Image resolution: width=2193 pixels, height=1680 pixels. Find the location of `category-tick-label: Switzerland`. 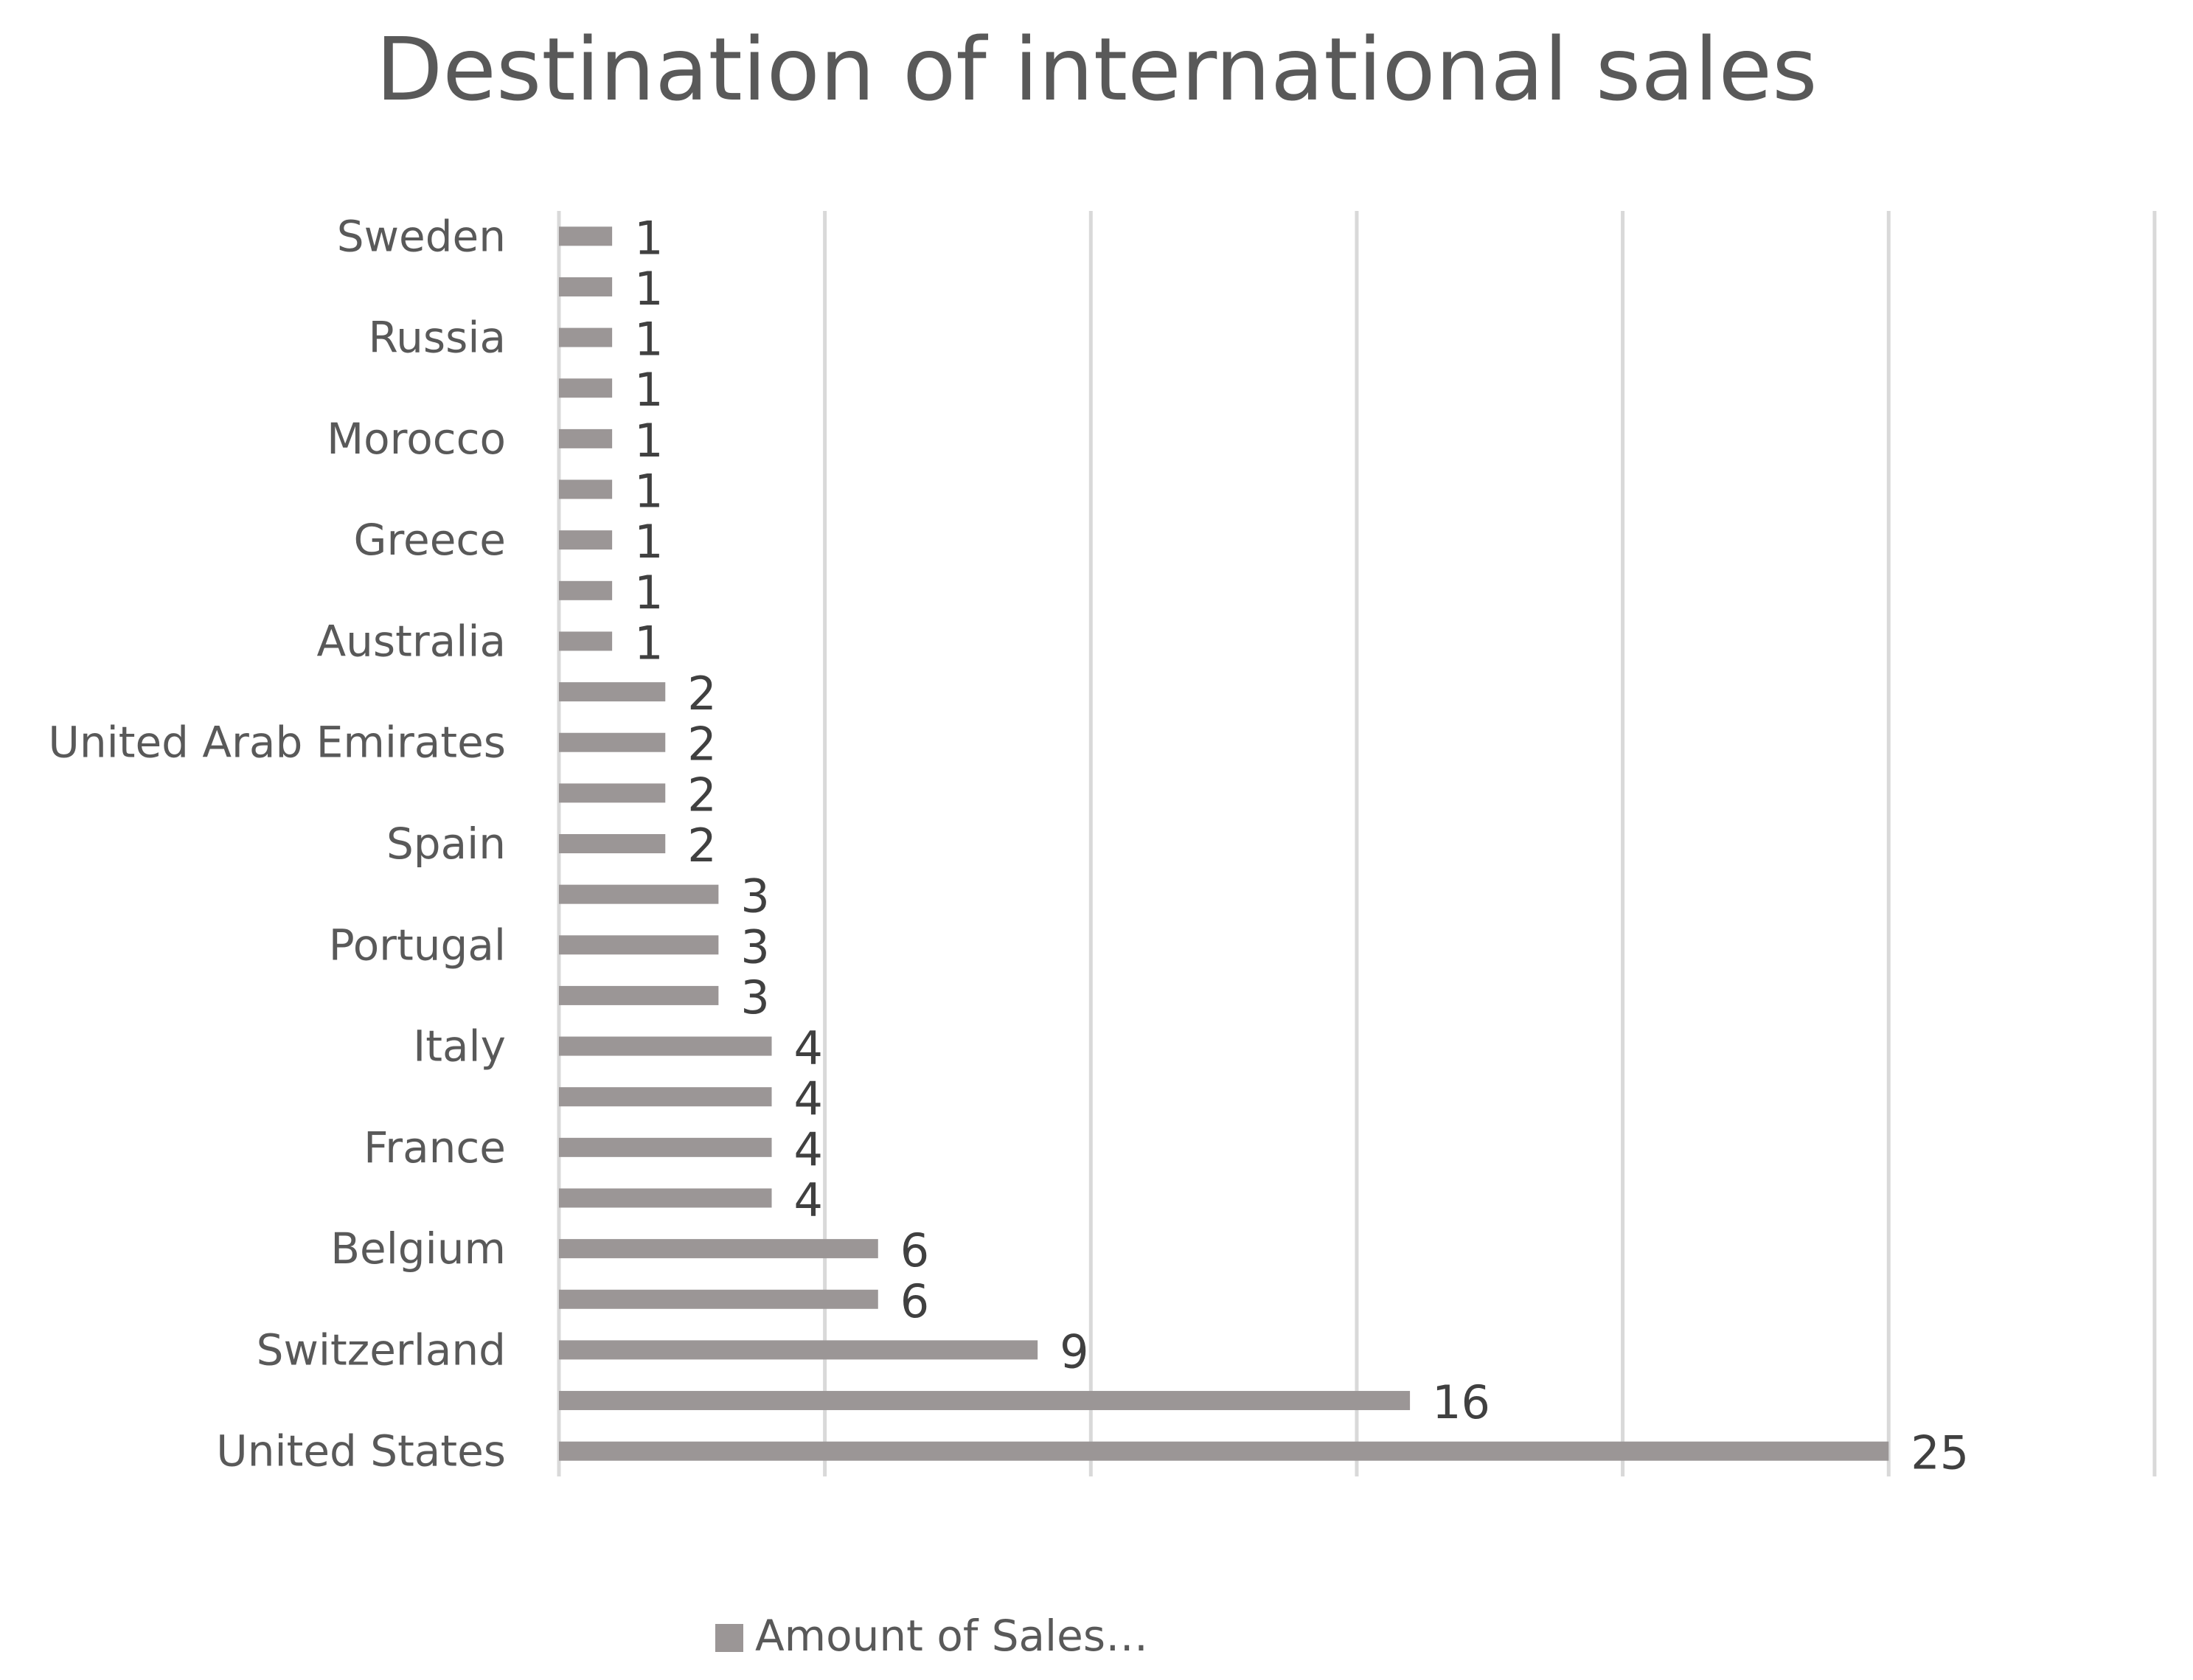

category-tick-label: Switzerland is located at coordinates (381, 1350).